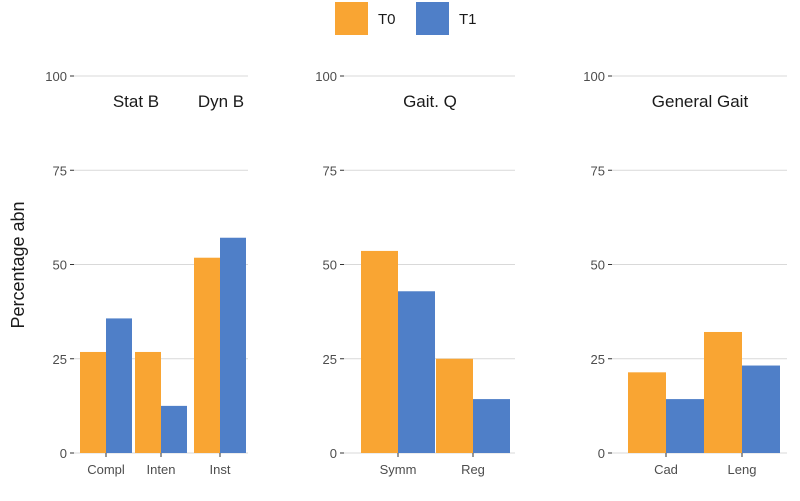 Image resolution: width=800 pixels, height=501 pixels. What do you see at coordinates (233, 345) in the screenshot?
I see `bar-inst-t1` at bounding box center [233, 345].